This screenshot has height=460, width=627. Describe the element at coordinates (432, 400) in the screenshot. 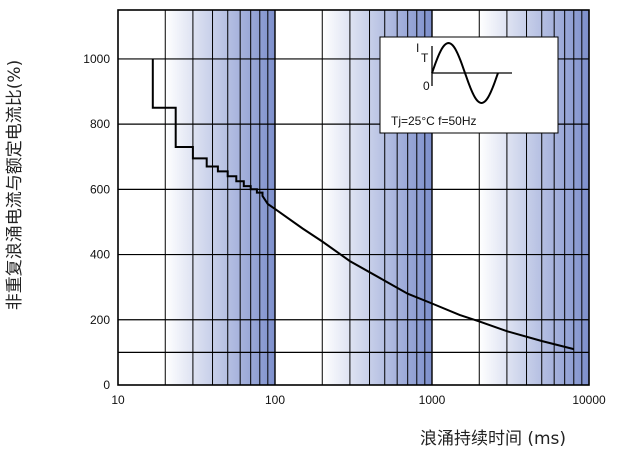

I see `x-tick-label: 1000` at that location.